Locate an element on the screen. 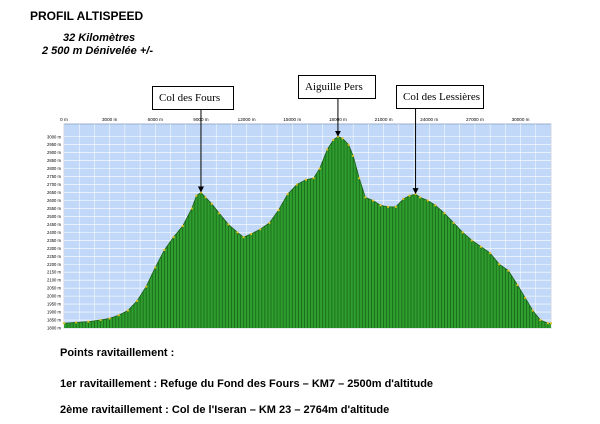 The image size is (600, 424). x-tick-label: 15000 m is located at coordinates (292, 119).